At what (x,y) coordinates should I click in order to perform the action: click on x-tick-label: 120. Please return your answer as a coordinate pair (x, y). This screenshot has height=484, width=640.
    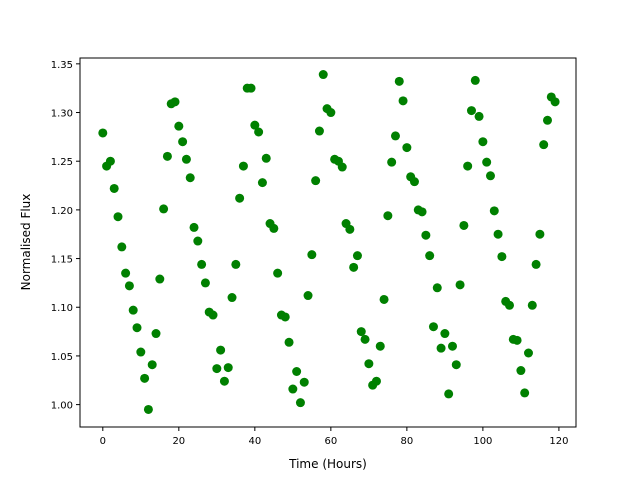
    Looking at the image, I should click on (558, 441).